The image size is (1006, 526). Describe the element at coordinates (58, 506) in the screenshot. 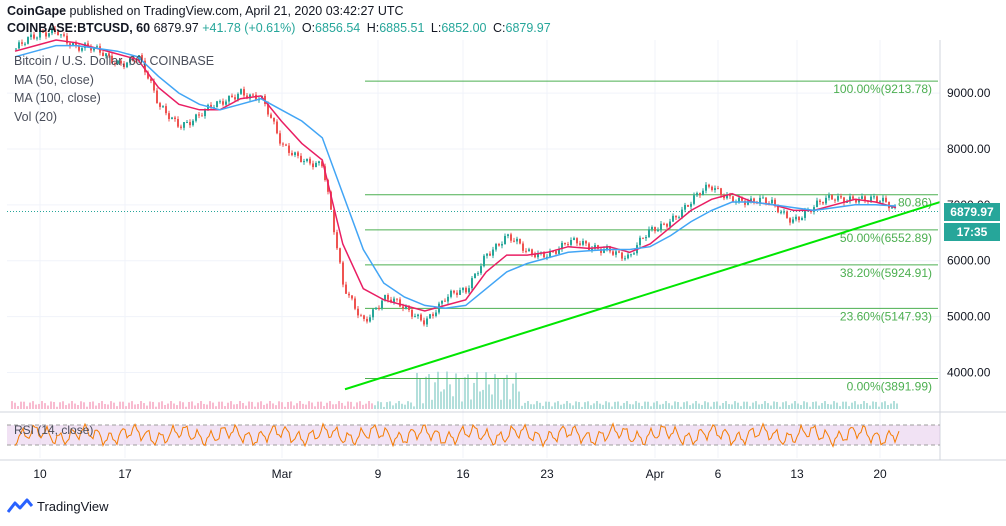

I see `tradingview-logo: TradingView` at that location.